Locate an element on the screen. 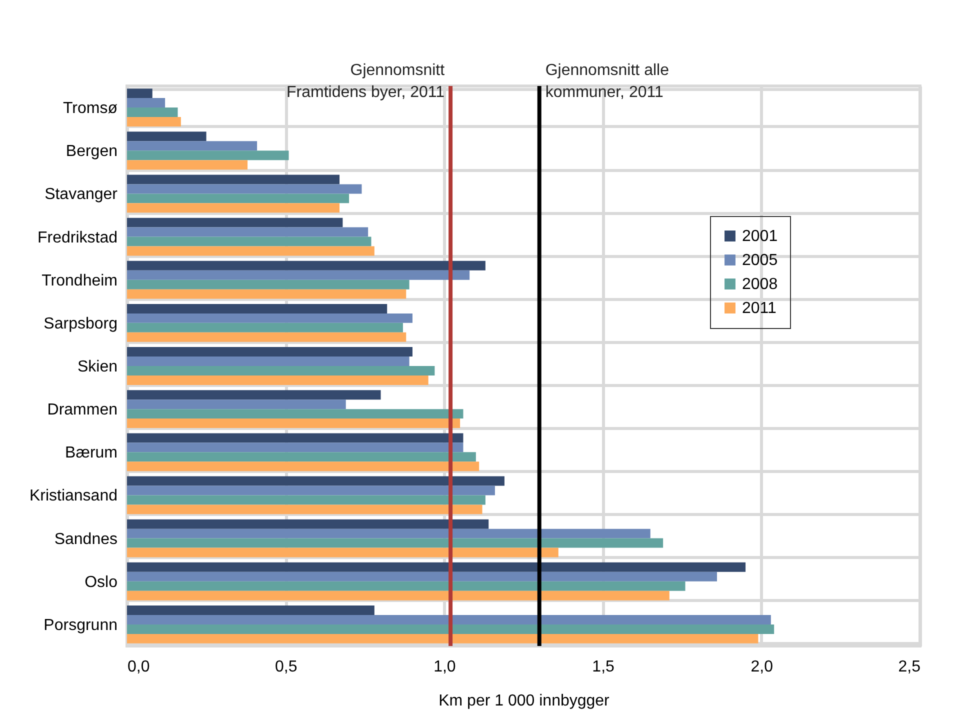 This screenshot has height=724, width=953. y-tick-label: Trondheim is located at coordinates (80, 281).